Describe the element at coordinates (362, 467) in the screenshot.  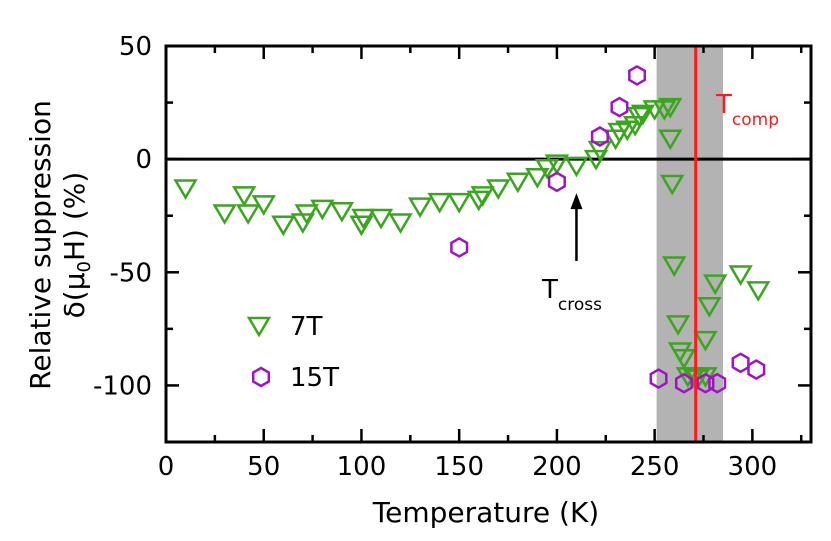
I see `x-tick-label: 100` at that location.